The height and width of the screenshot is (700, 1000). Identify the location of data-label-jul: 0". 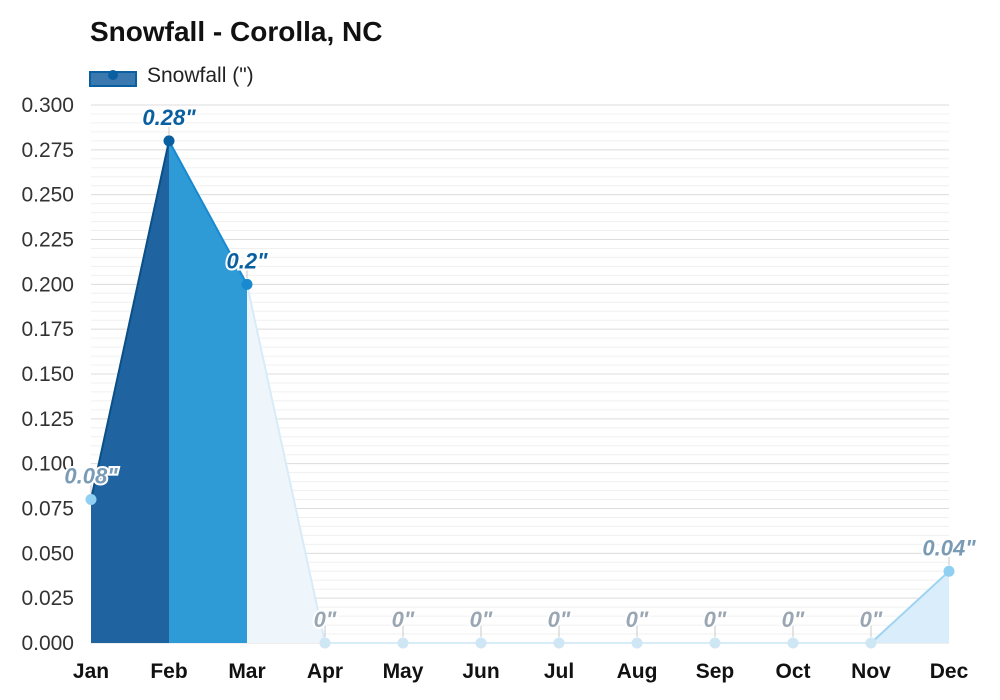
(559, 619).